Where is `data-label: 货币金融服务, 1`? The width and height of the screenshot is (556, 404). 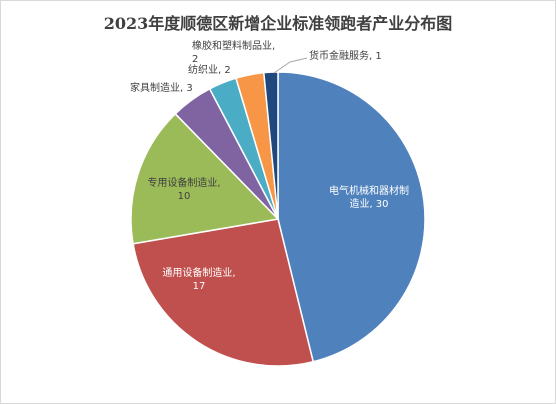
data-label: 货币金融服务, 1 is located at coordinates (345, 55).